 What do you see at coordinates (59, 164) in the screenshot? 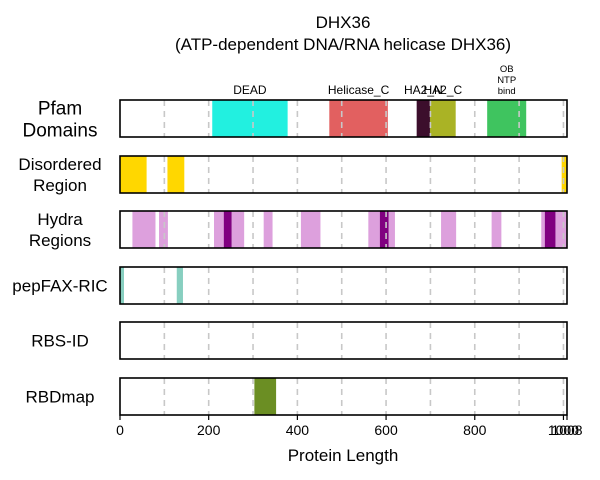
I see `track-label-disordered-line-0: Disordered` at bounding box center [59, 164].